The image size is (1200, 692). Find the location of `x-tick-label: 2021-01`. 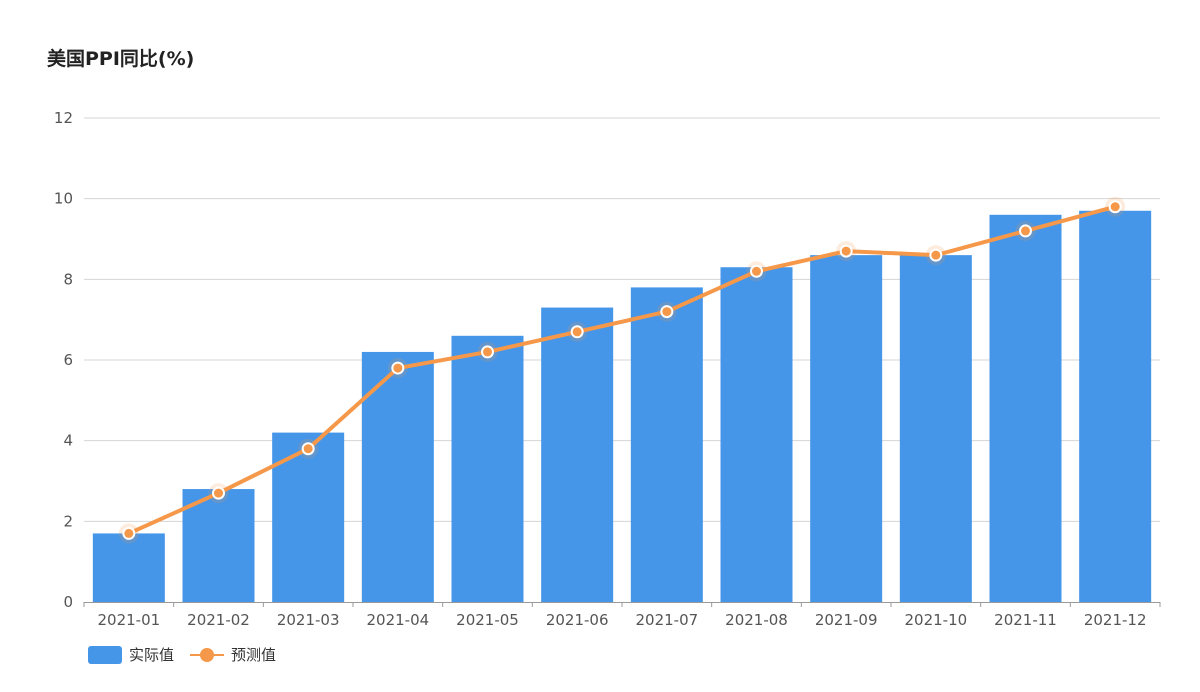

x-tick-label: 2021-01 is located at coordinates (128, 620).